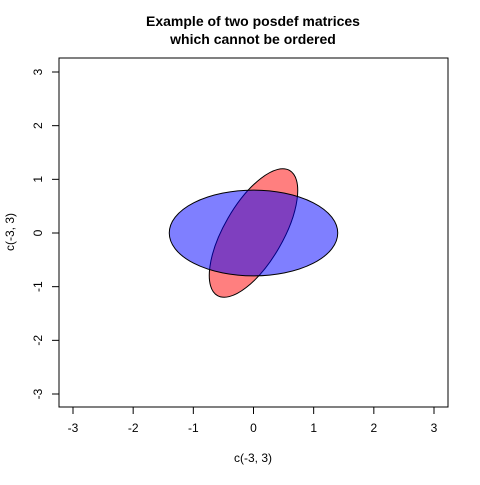  Describe the element at coordinates (38, 393) in the screenshot. I see `y-tick-label: -3` at that location.